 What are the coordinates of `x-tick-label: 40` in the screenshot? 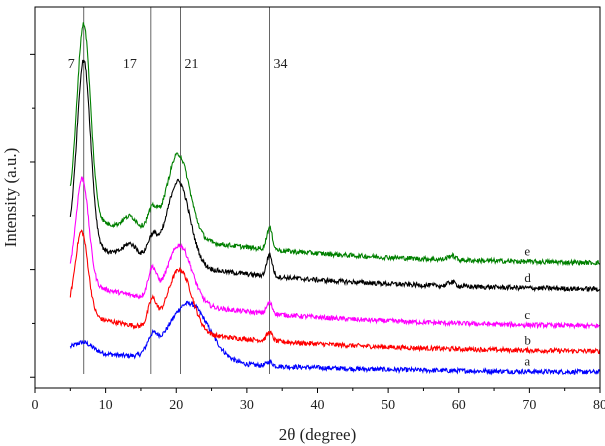 It's located at (318, 405).